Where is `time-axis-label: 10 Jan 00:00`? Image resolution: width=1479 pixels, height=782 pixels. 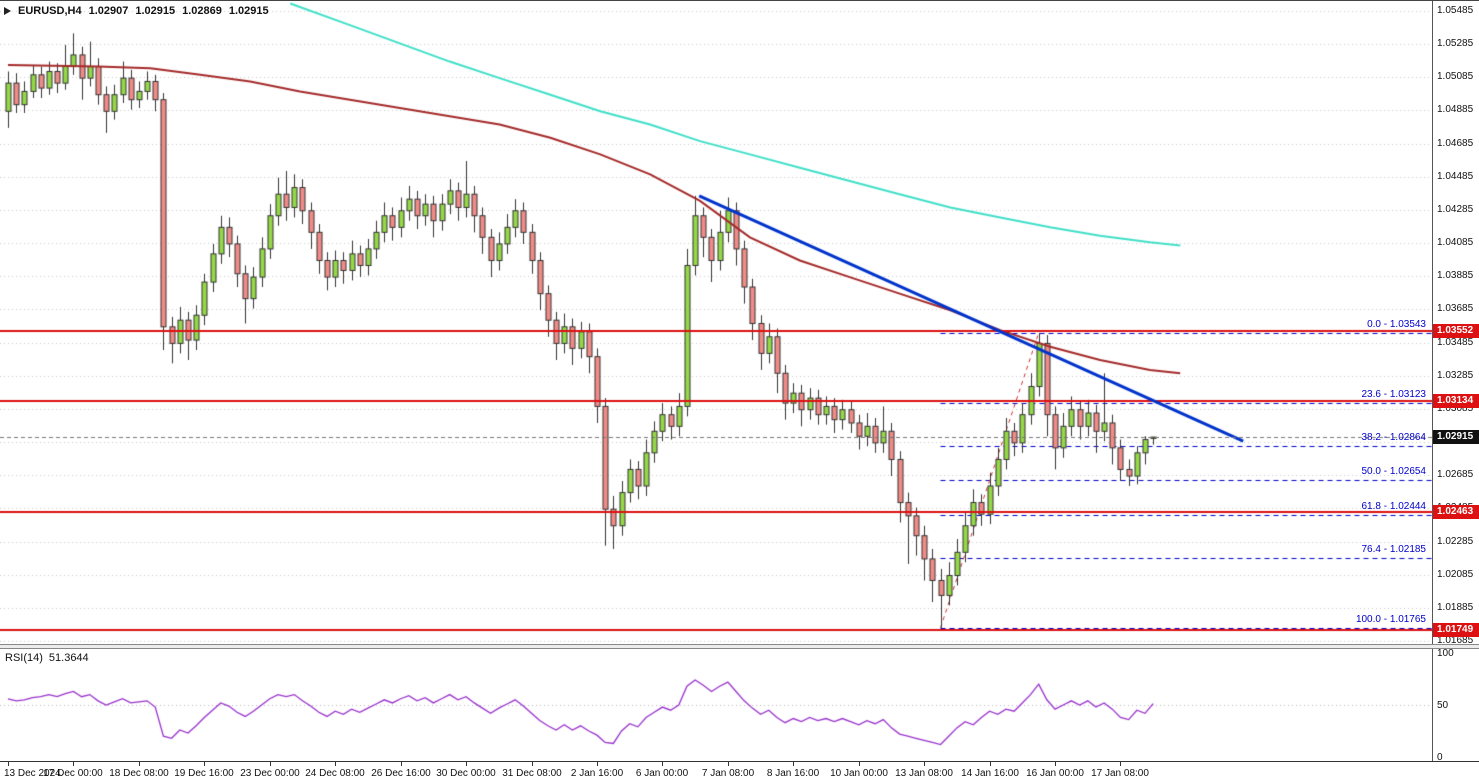
time-axis-label: 10 Jan 00:00 is located at coordinates (859, 773).